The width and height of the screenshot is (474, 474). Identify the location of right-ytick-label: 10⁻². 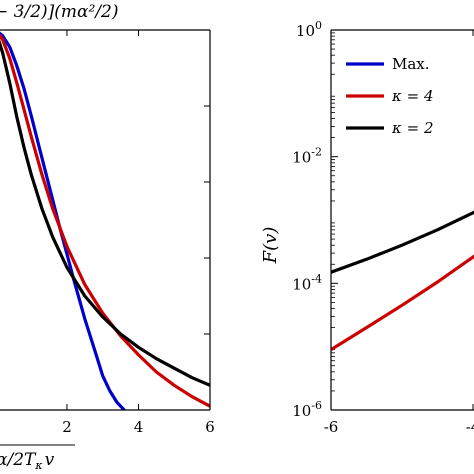
(307, 156).